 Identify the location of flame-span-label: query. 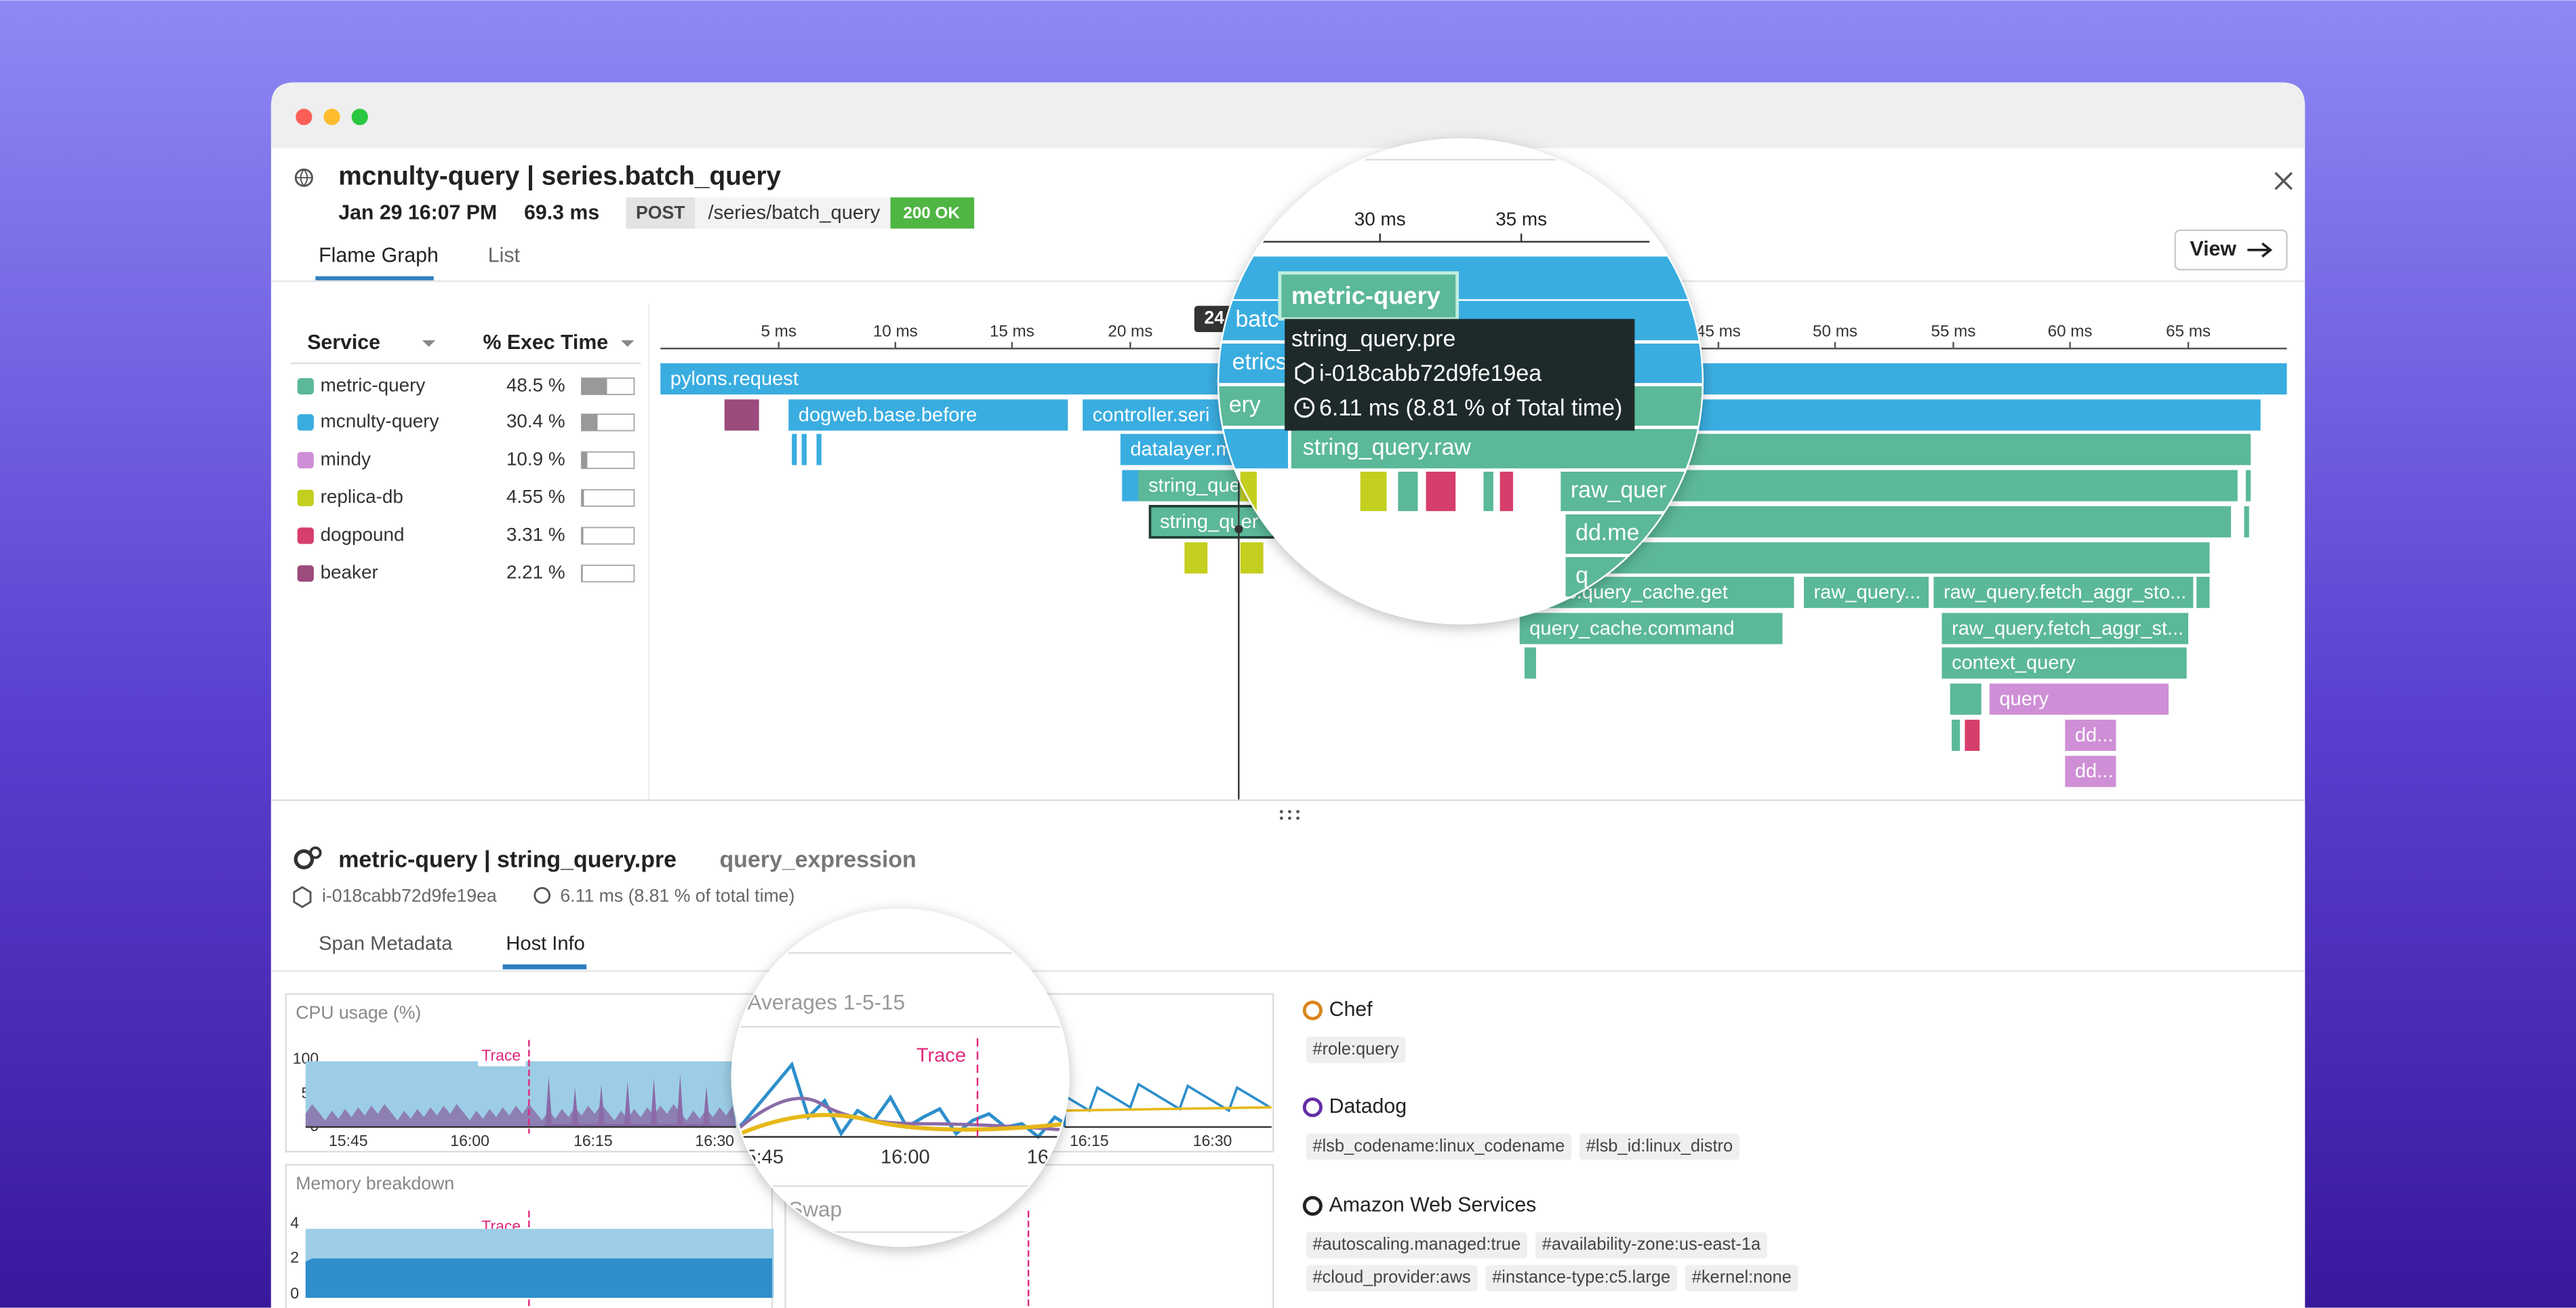
(2024, 700).